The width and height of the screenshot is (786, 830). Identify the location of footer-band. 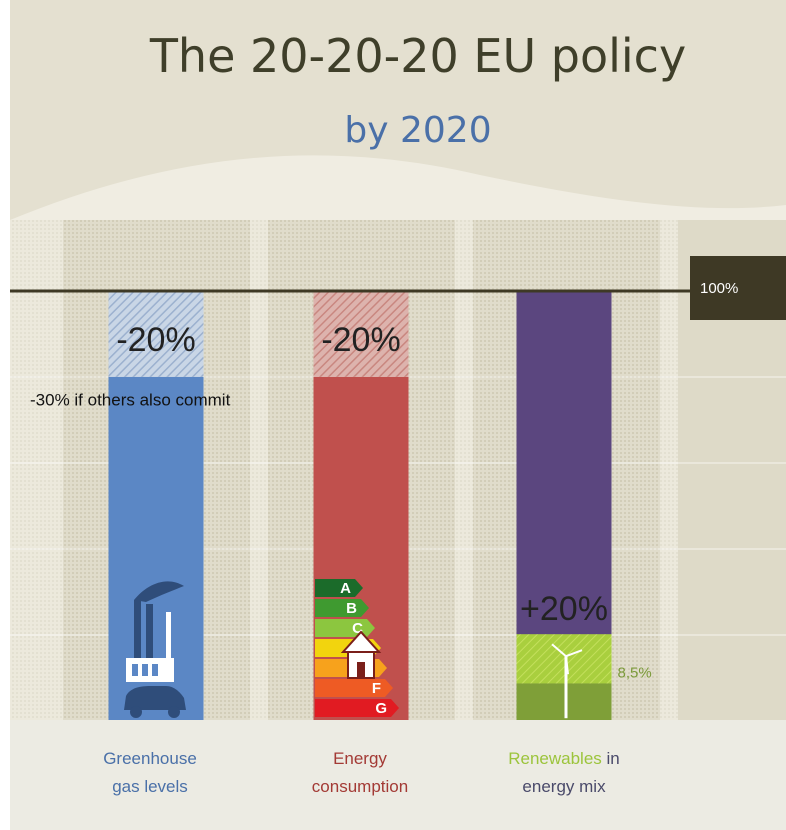
(398, 775).